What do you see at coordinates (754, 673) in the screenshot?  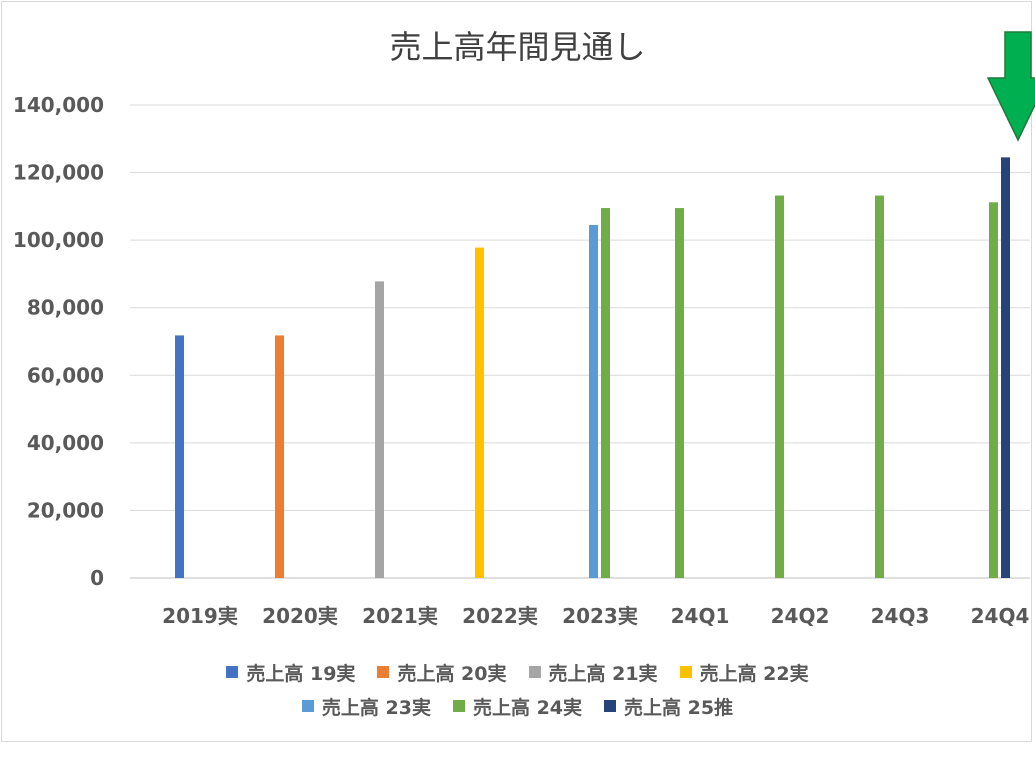 I see `legend-label: 売上高 22実` at bounding box center [754, 673].